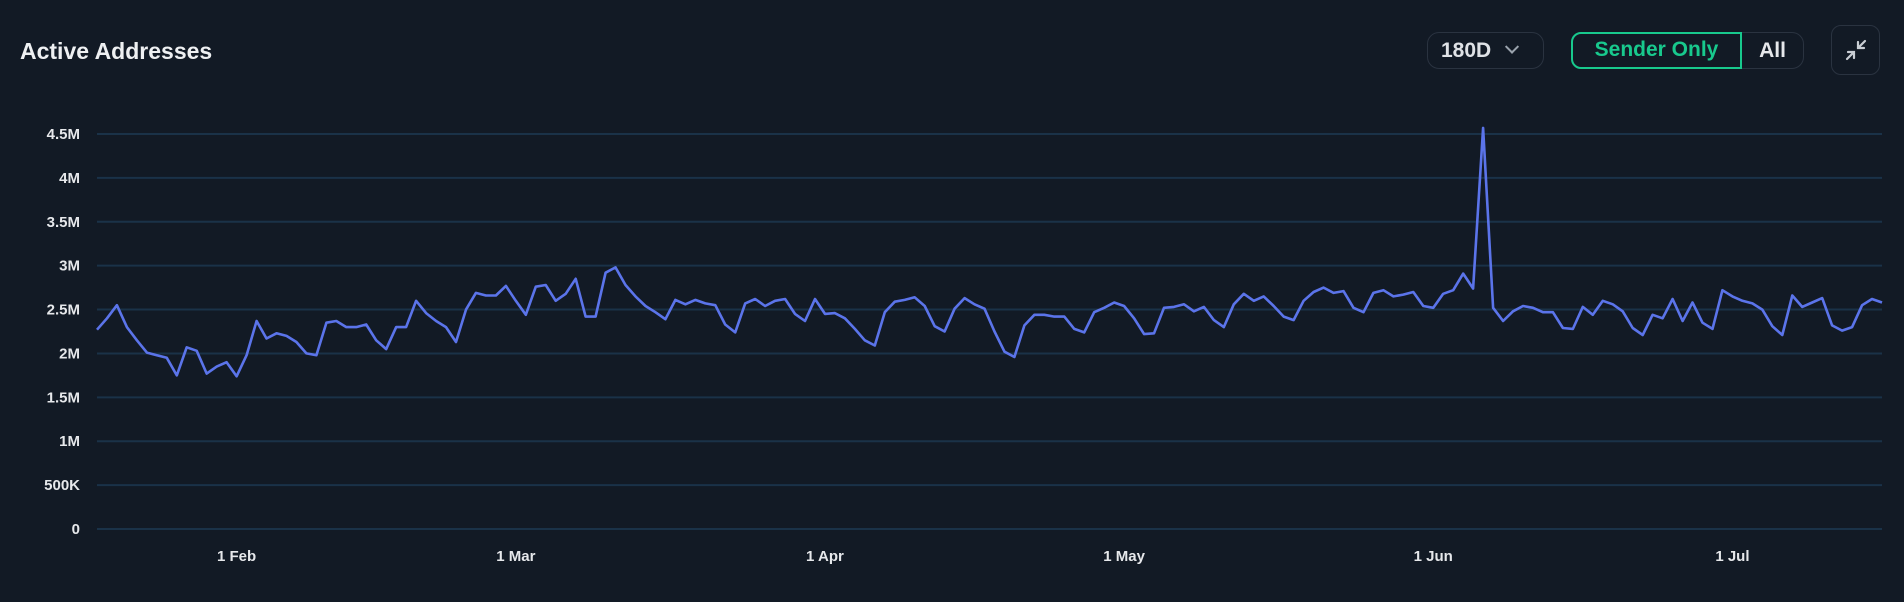 This screenshot has height=602, width=1904. I want to click on x-tick-label: 1 Mar, so click(515, 556).